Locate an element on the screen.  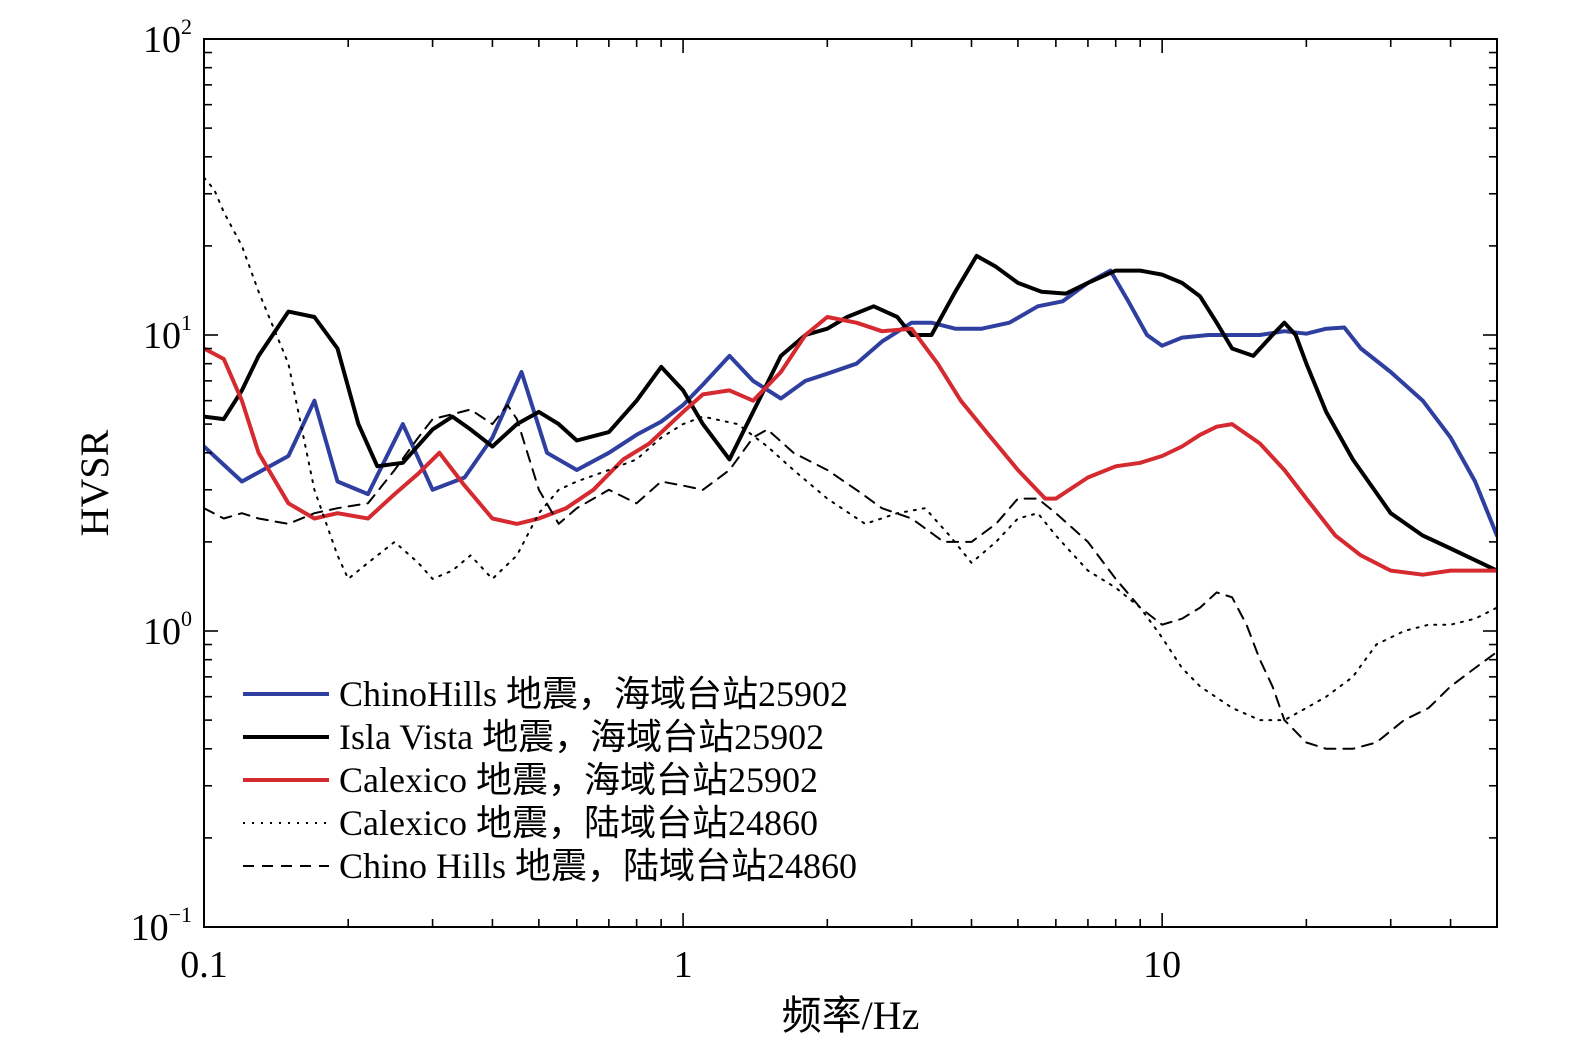
x-tick-label: 0.1 is located at coordinates (204, 965).